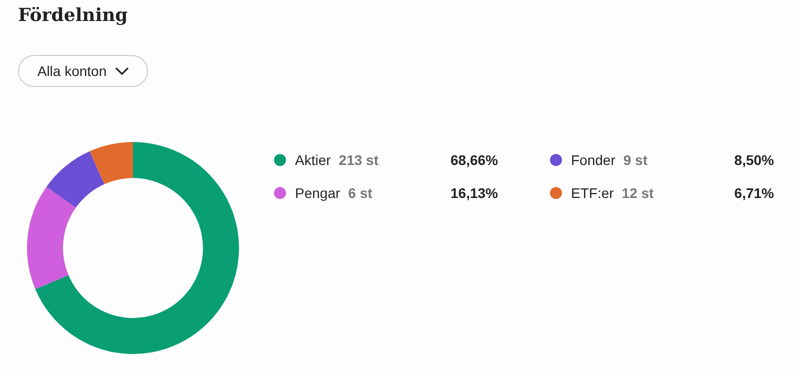 This screenshot has height=376, width=800. Describe the element at coordinates (313, 160) in the screenshot. I see `legend-label: Aktier` at that location.